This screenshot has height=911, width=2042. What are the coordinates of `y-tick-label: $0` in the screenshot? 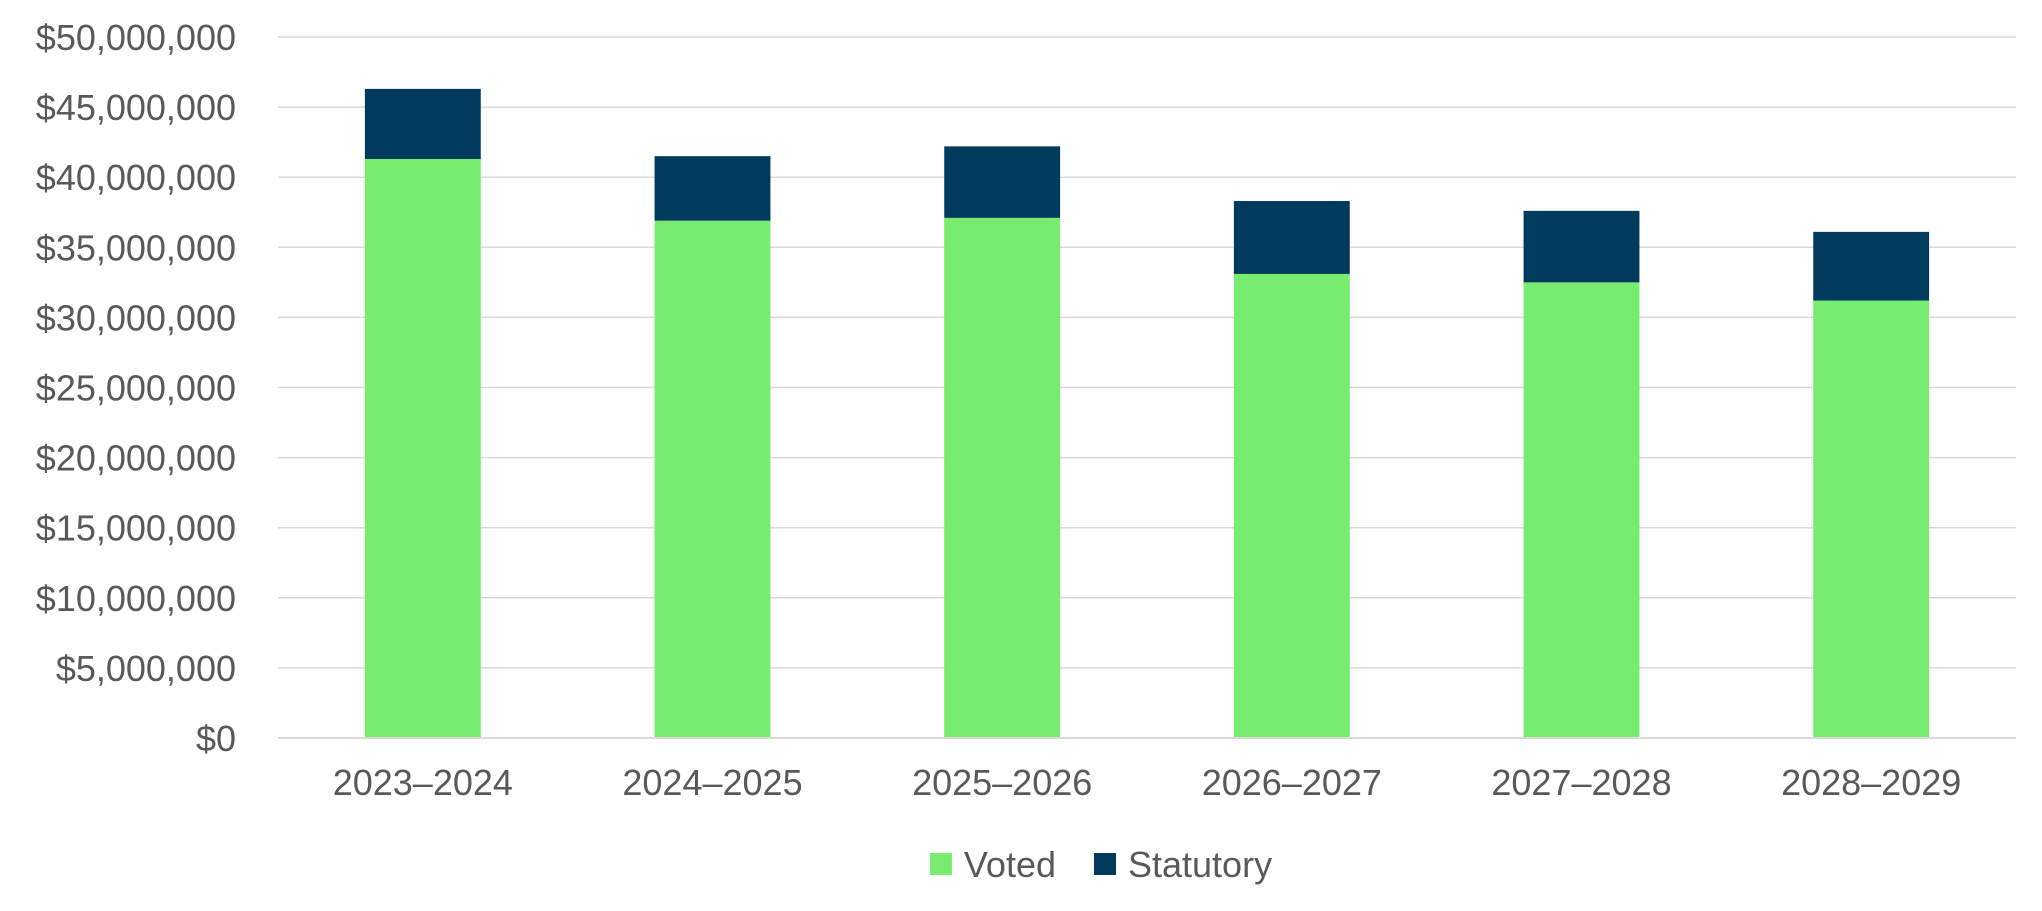 It's located at (216, 738).